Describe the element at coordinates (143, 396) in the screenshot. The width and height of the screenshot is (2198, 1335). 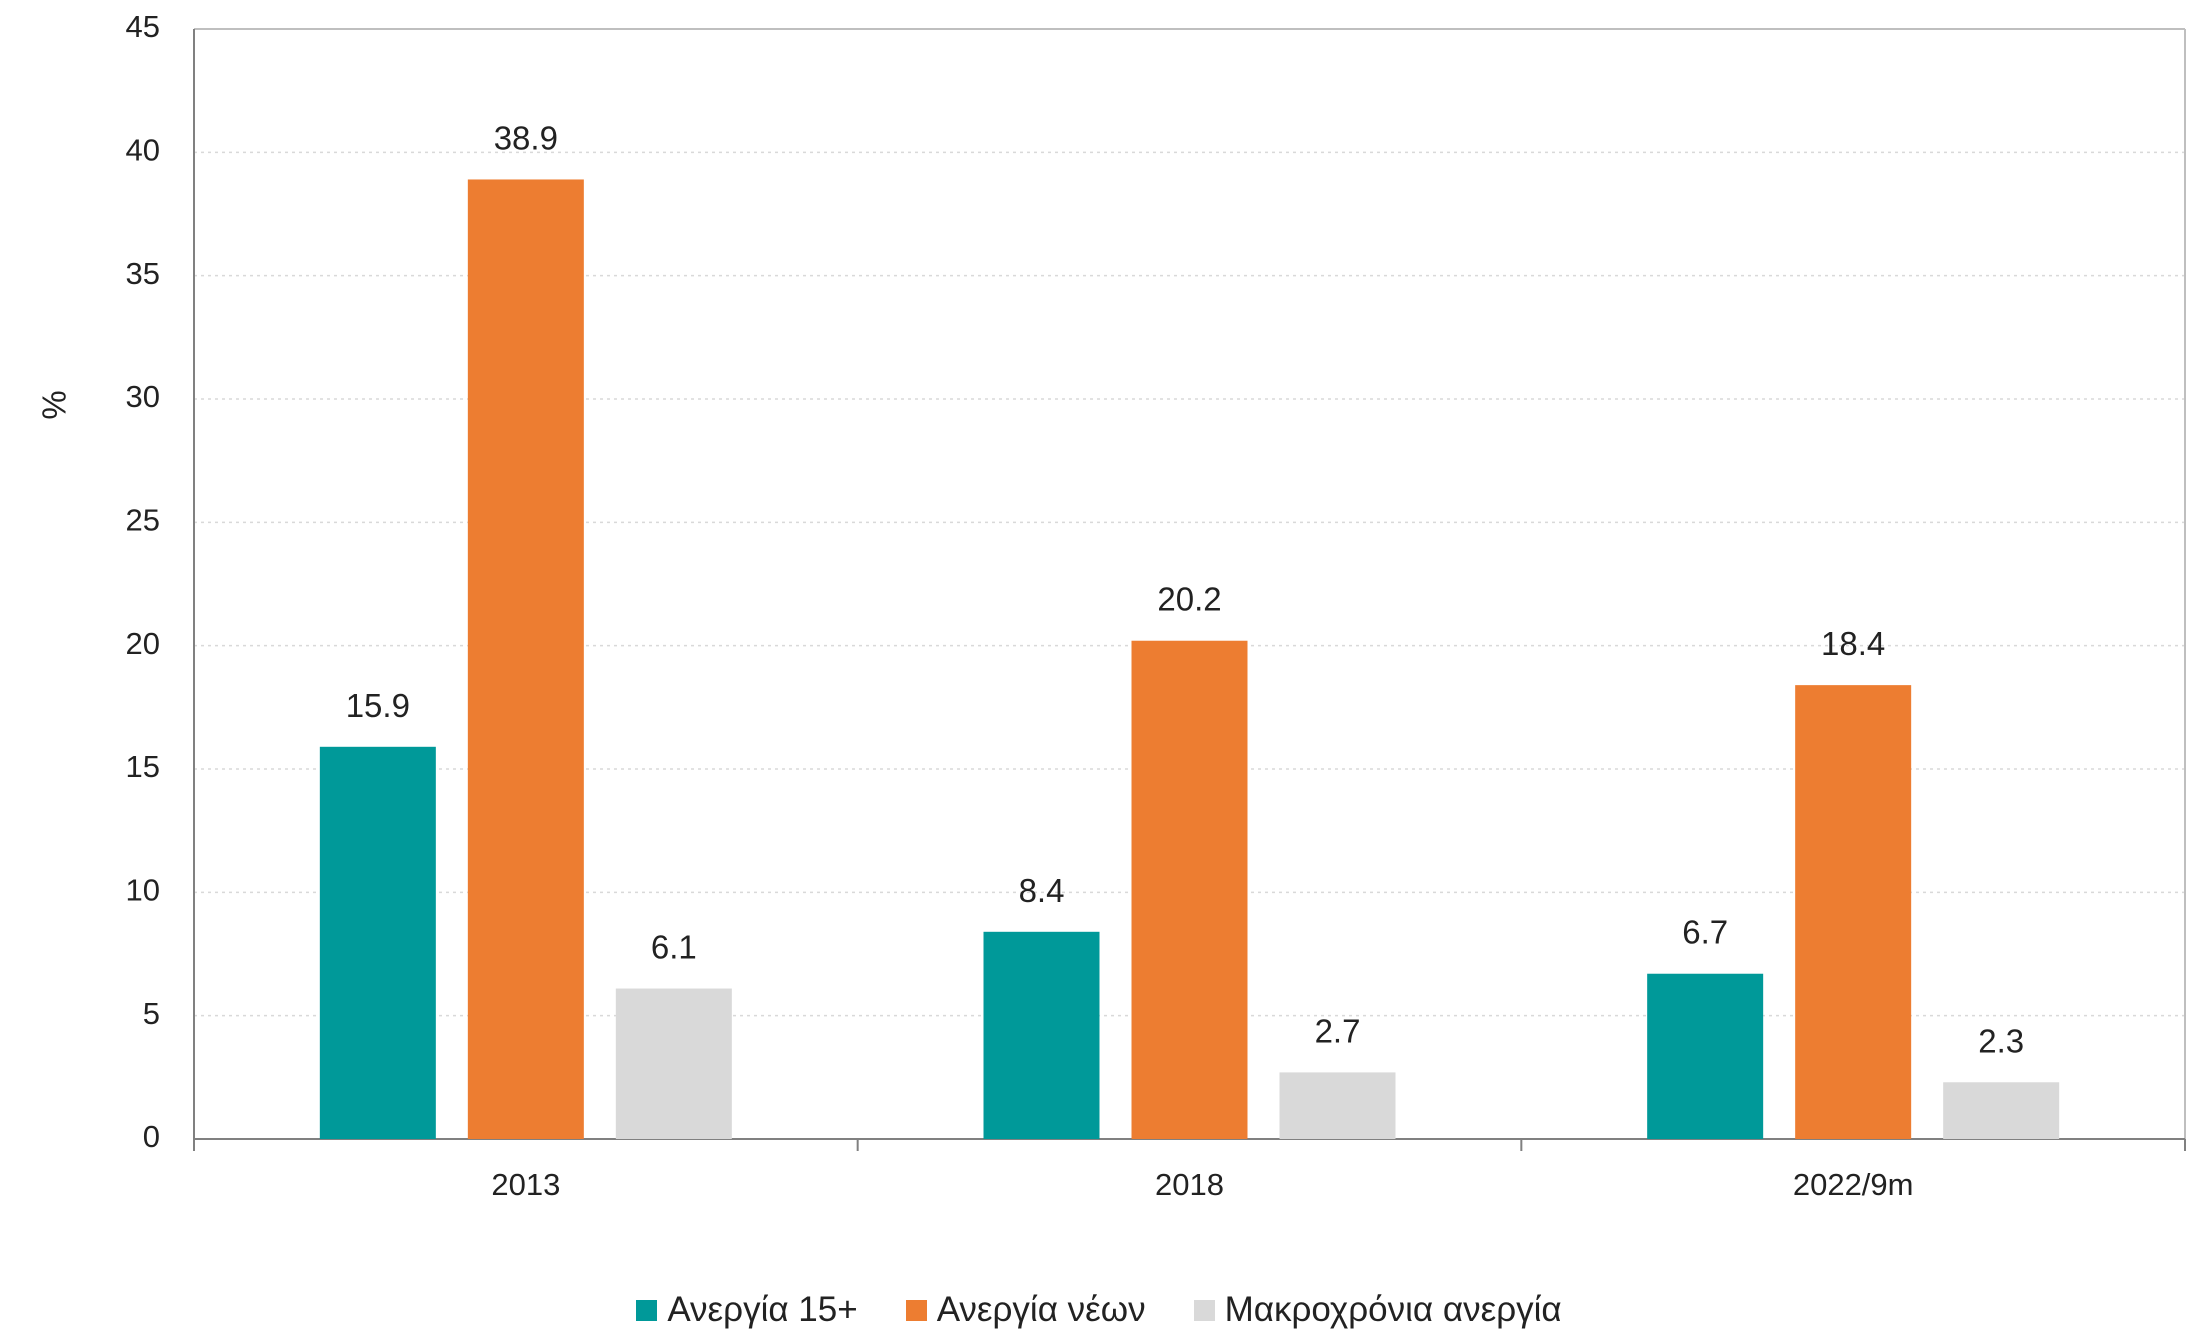
I see `y-tick-label: 30` at that location.